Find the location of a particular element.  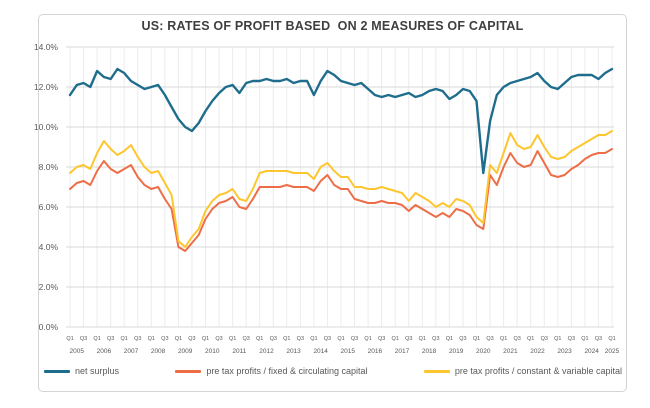

year-label: 2005 is located at coordinates (77, 351).